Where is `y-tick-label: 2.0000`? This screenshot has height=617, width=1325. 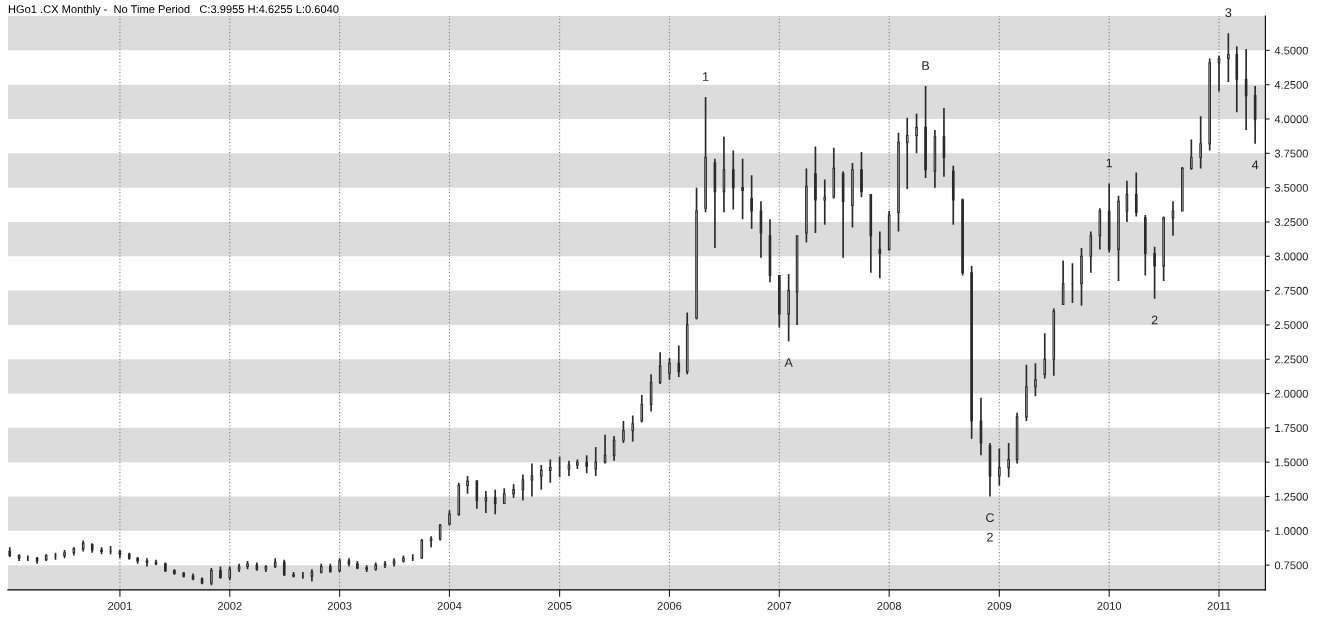 y-tick-label: 2.0000 is located at coordinates (1291, 393).